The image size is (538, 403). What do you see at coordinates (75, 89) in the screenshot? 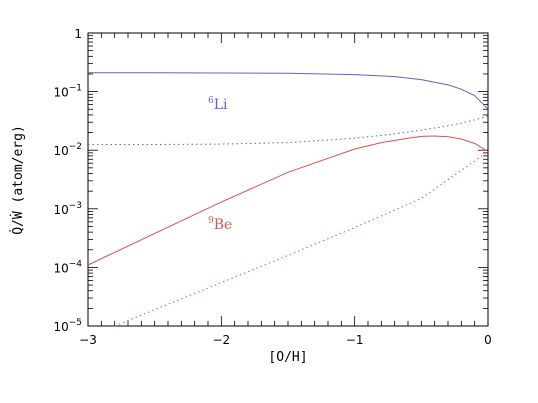
I see `y-tick-exponent: −1` at bounding box center [75, 89].